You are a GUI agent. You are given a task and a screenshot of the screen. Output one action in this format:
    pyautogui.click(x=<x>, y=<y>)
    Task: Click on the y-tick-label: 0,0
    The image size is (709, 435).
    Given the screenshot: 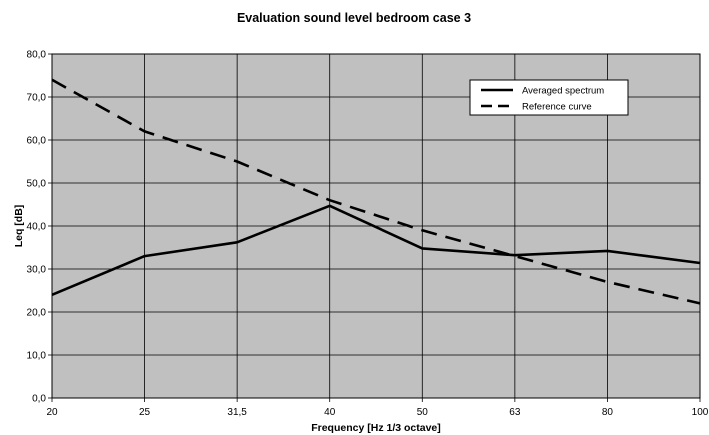 What is the action you would take?
    pyautogui.click(x=39, y=399)
    